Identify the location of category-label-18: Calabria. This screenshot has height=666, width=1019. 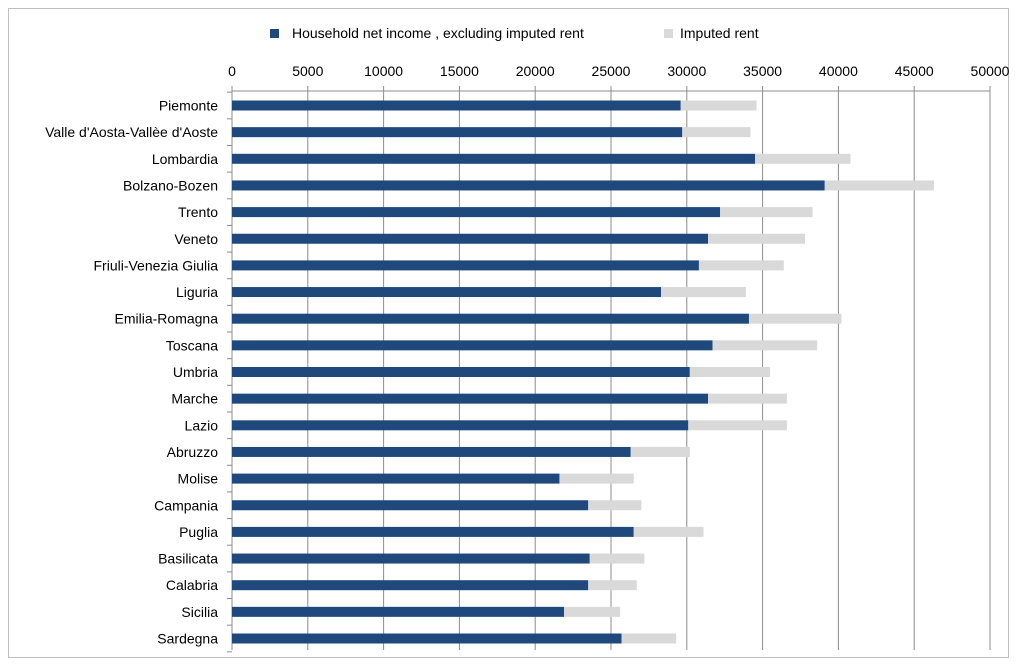
(192, 585).